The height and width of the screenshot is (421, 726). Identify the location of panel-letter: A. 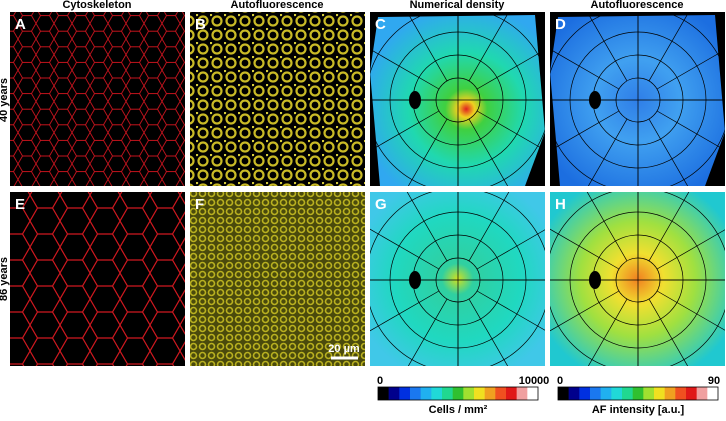
(20, 24).